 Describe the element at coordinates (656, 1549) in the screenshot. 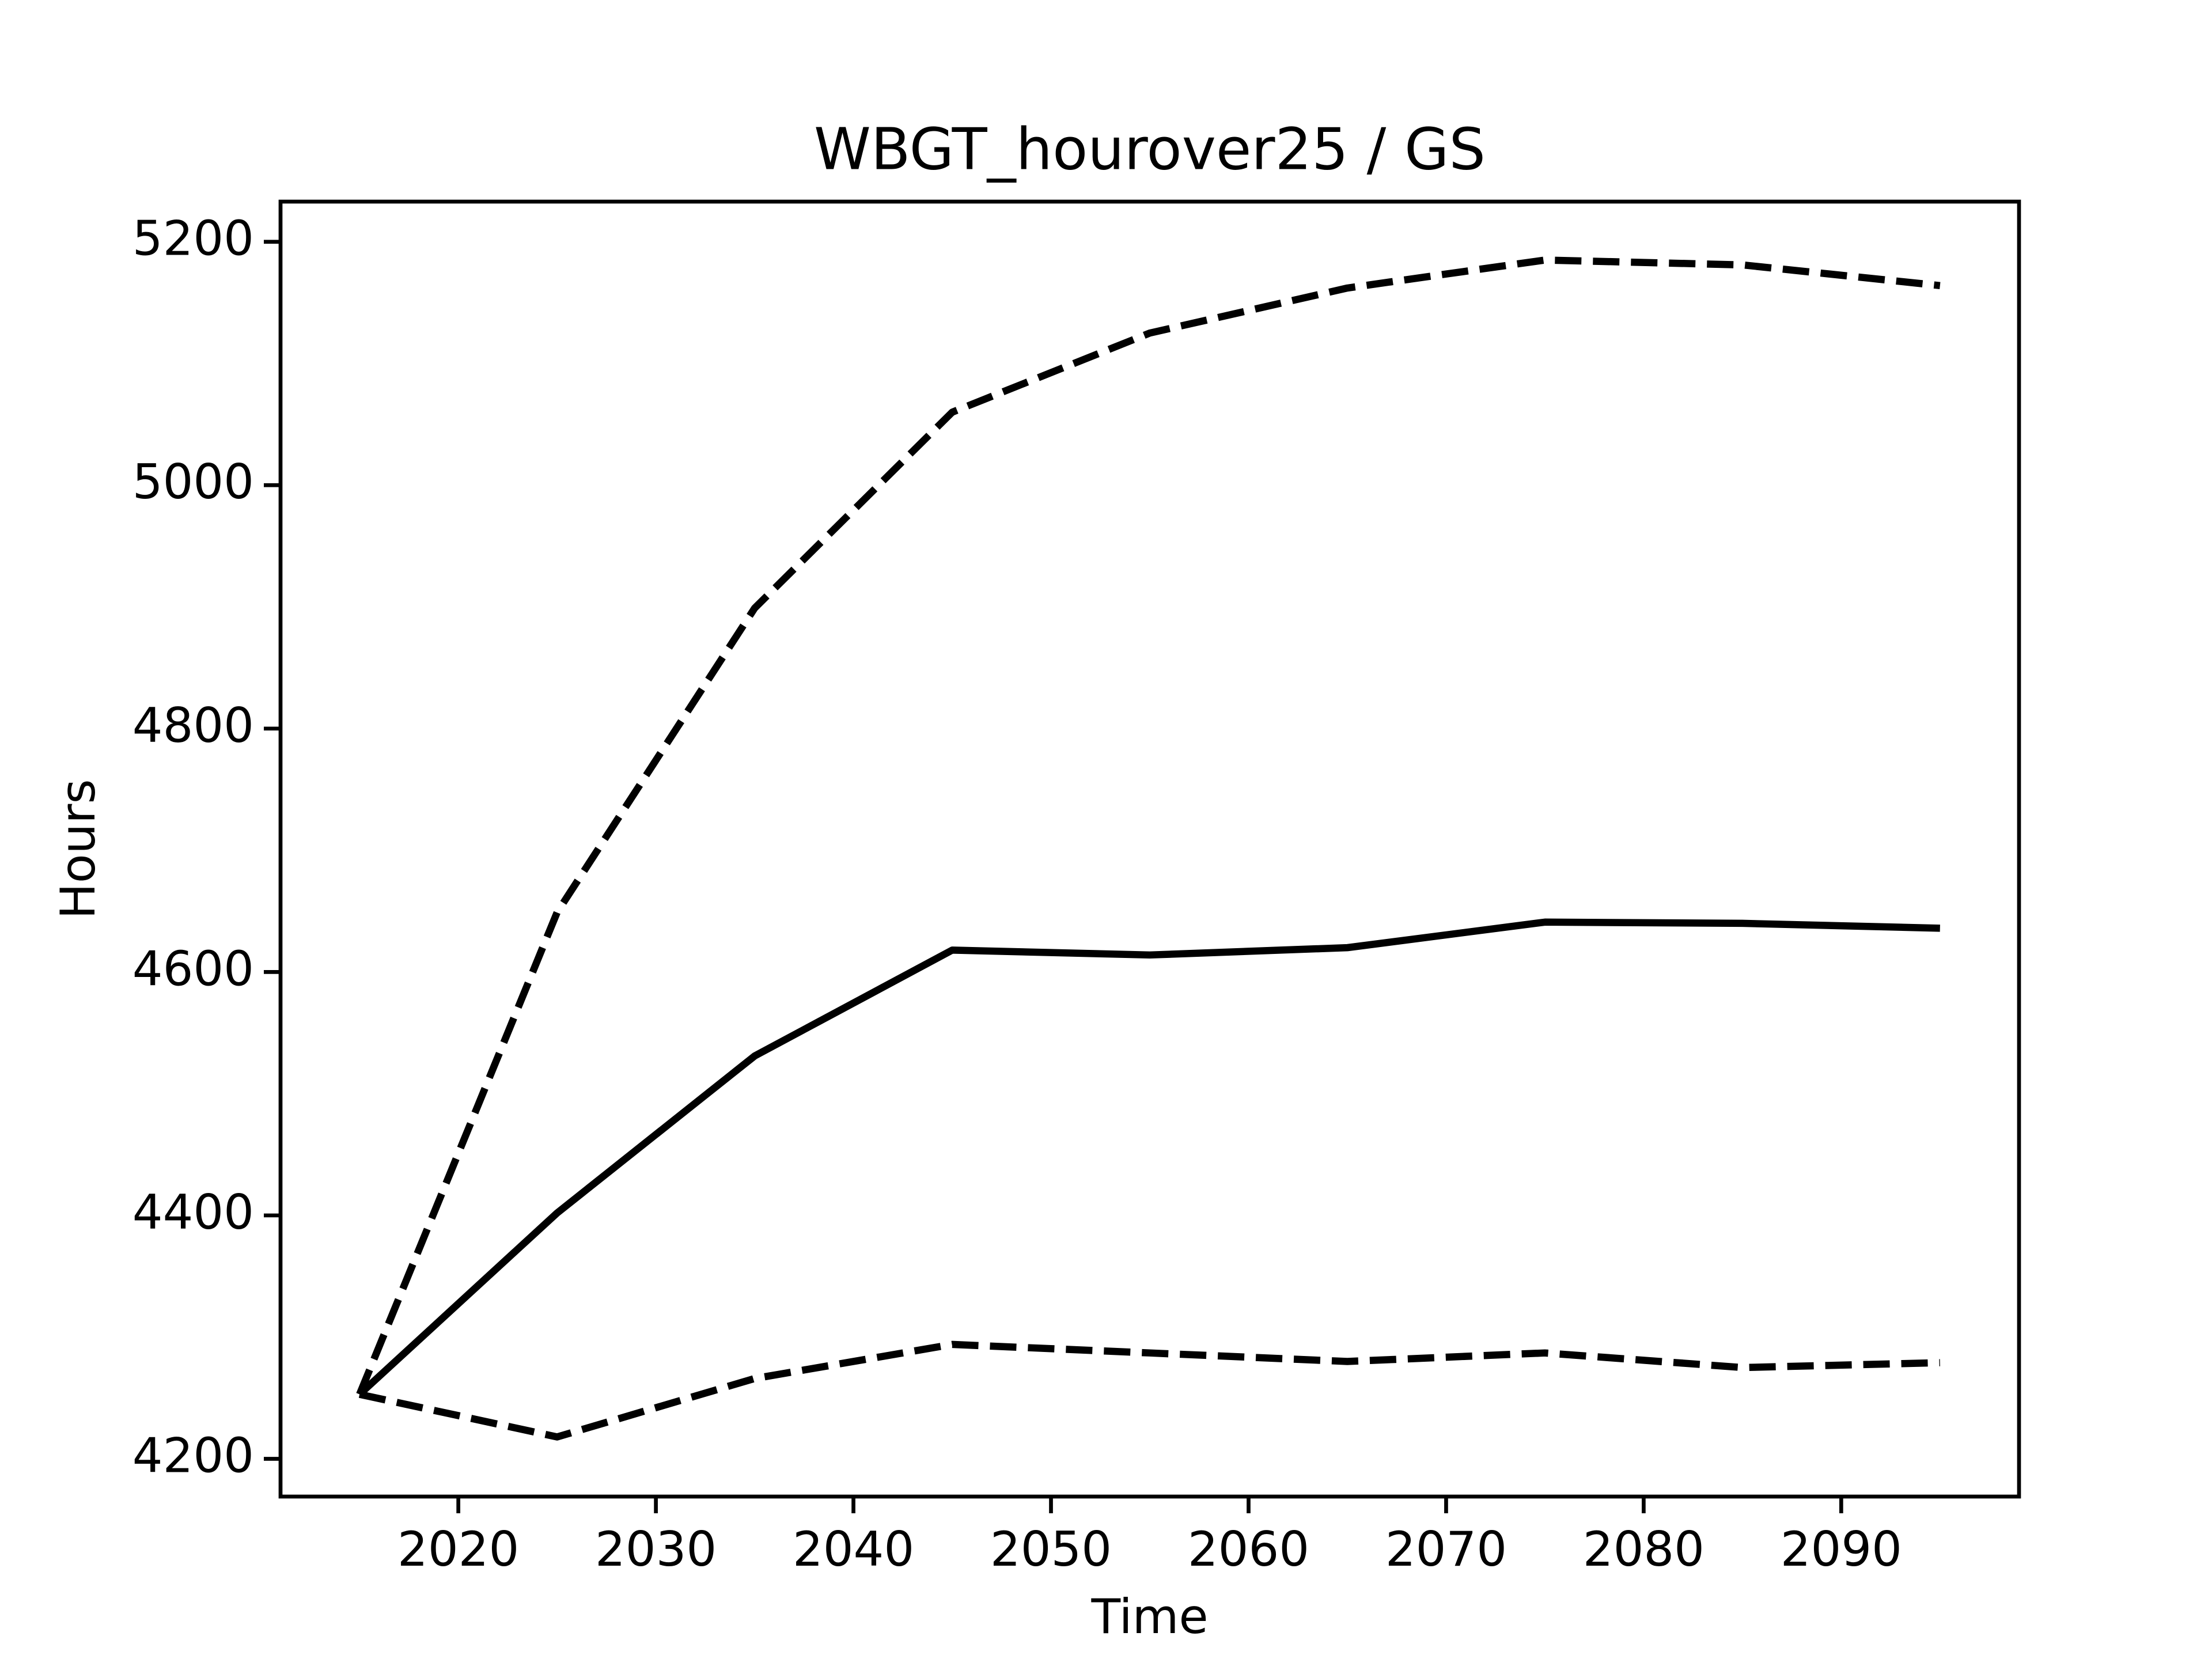

I see `x-tick-label: 2030` at that location.